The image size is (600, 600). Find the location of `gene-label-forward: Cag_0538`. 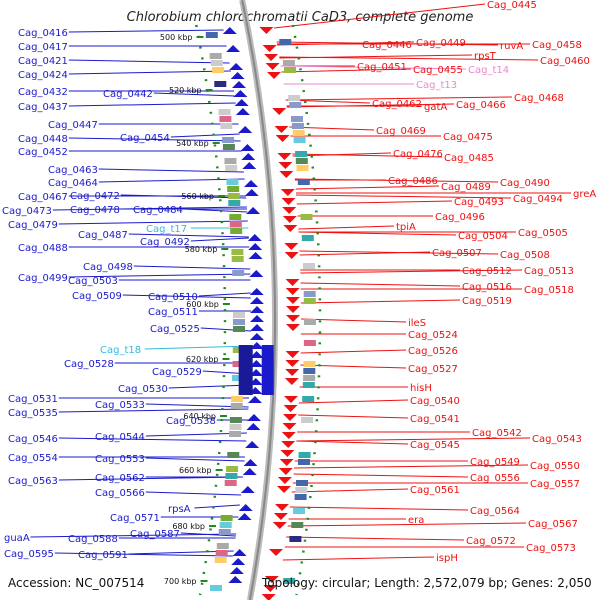

gene-label-forward: Cag_0538 is located at coordinates (191, 421).